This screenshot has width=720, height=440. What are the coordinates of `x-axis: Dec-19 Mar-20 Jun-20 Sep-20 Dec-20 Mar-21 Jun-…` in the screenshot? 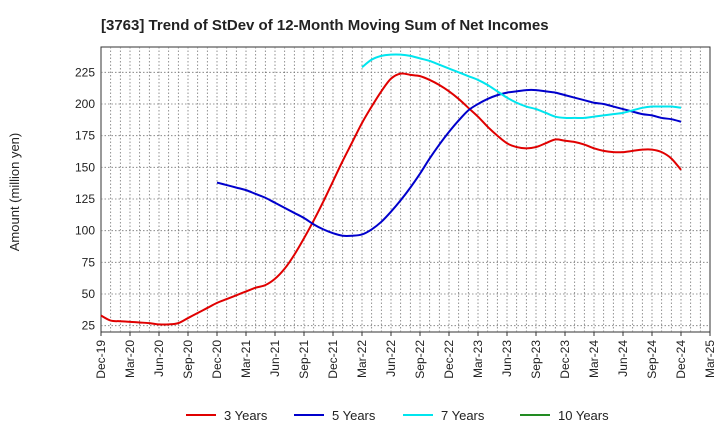 It's located at (405, 355).